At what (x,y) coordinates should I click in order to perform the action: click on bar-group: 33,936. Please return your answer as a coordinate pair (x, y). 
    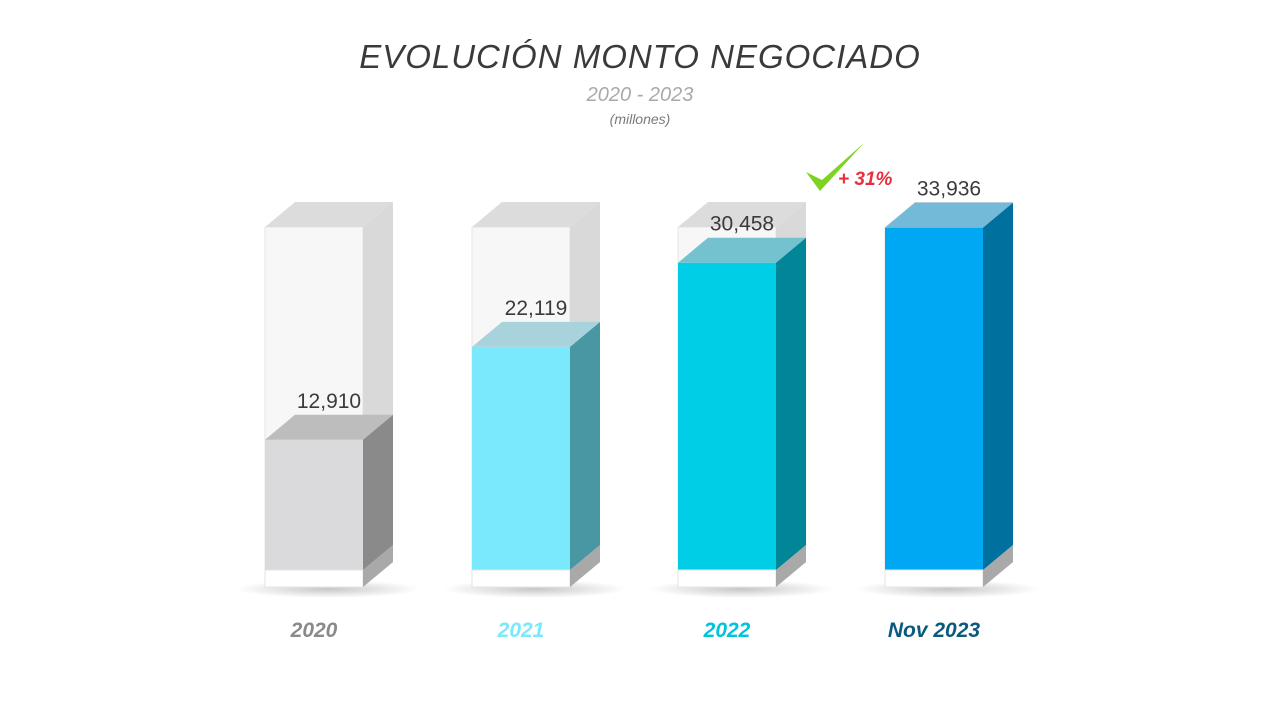
    Looking at the image, I should click on (948, 388).